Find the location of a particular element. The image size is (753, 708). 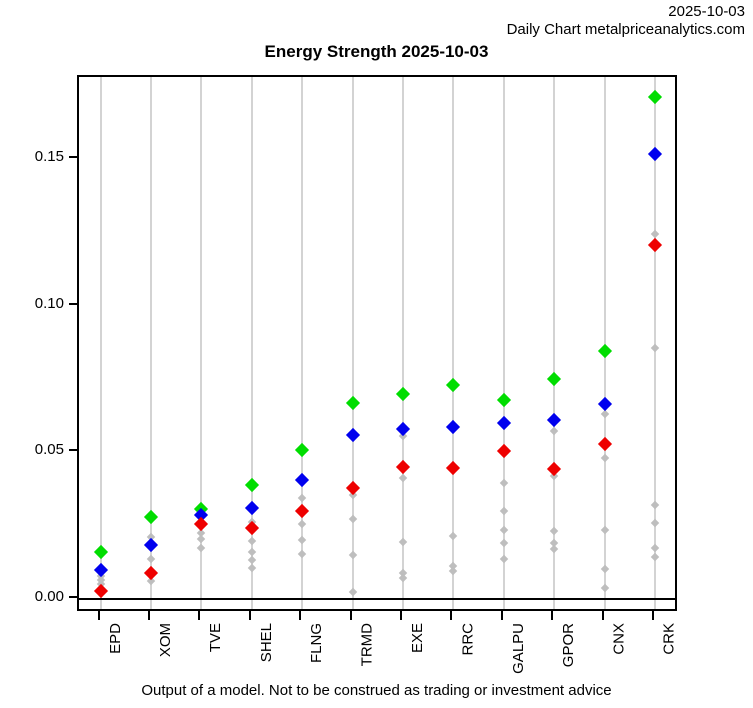

y-axis-label: 0.00 is located at coordinates (49, 596).